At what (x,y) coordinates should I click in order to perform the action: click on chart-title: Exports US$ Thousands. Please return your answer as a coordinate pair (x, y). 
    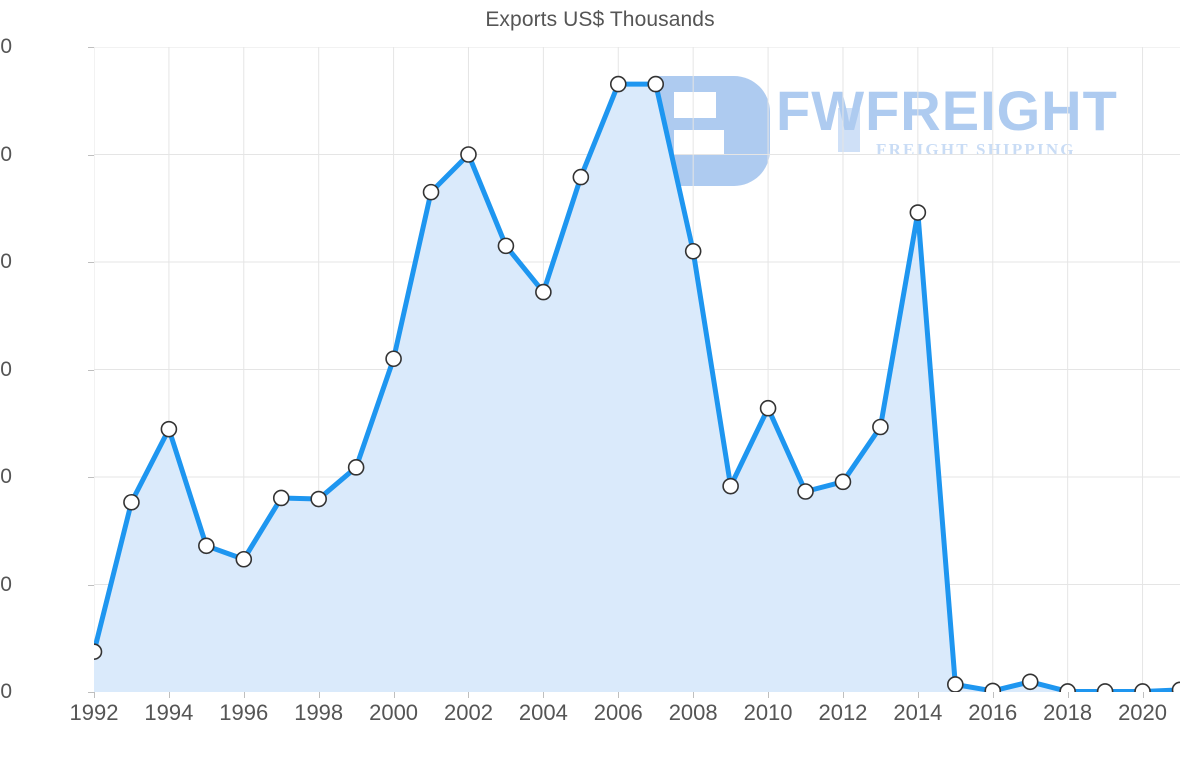
    Looking at the image, I should click on (600, 19).